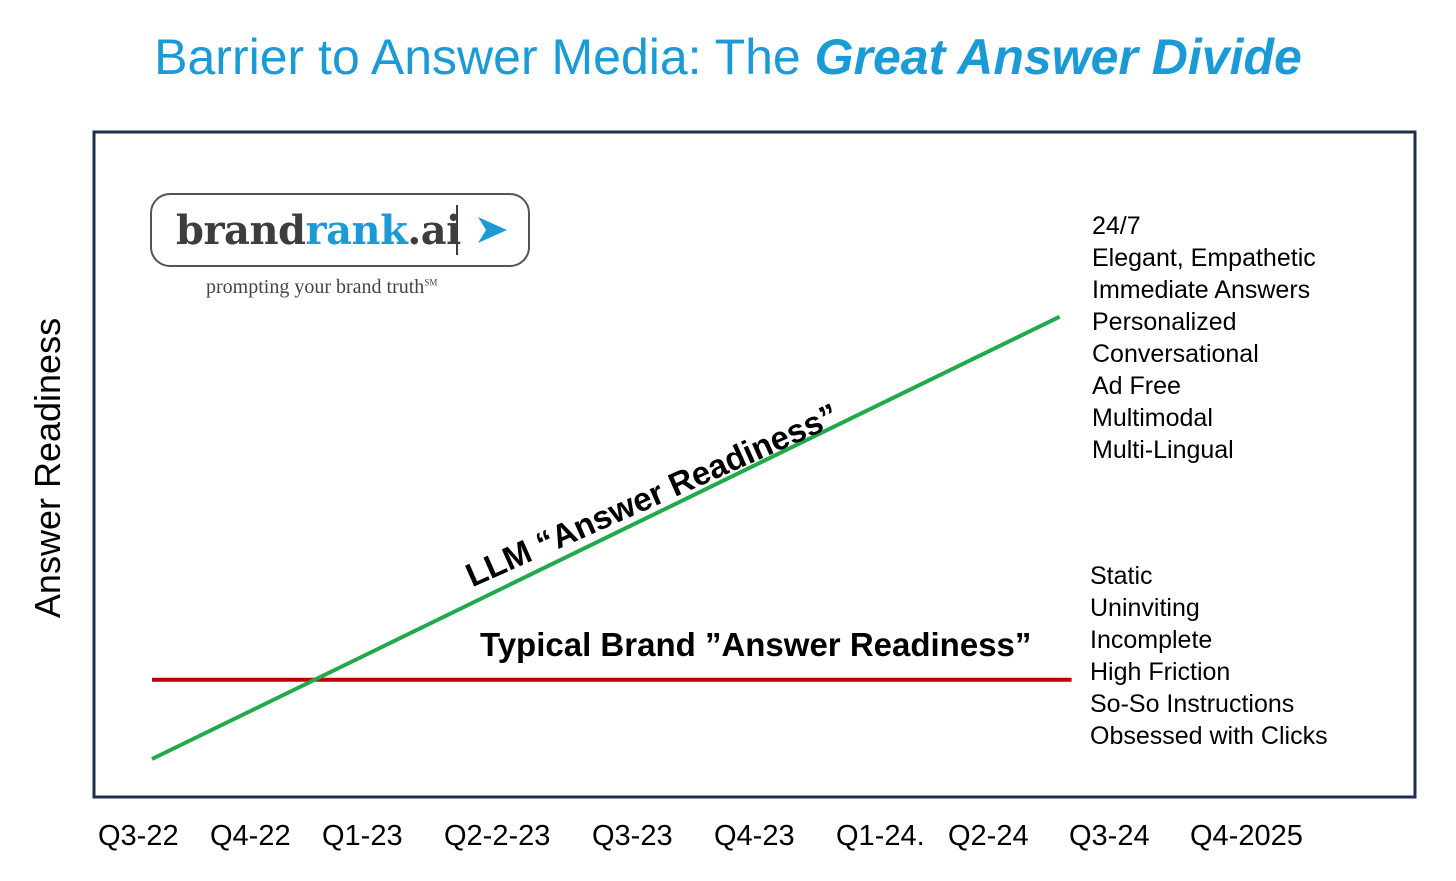 This screenshot has width=1456, height=881. Describe the element at coordinates (356, 230) in the screenshot. I see `logo-word-rank: rank` at that location.